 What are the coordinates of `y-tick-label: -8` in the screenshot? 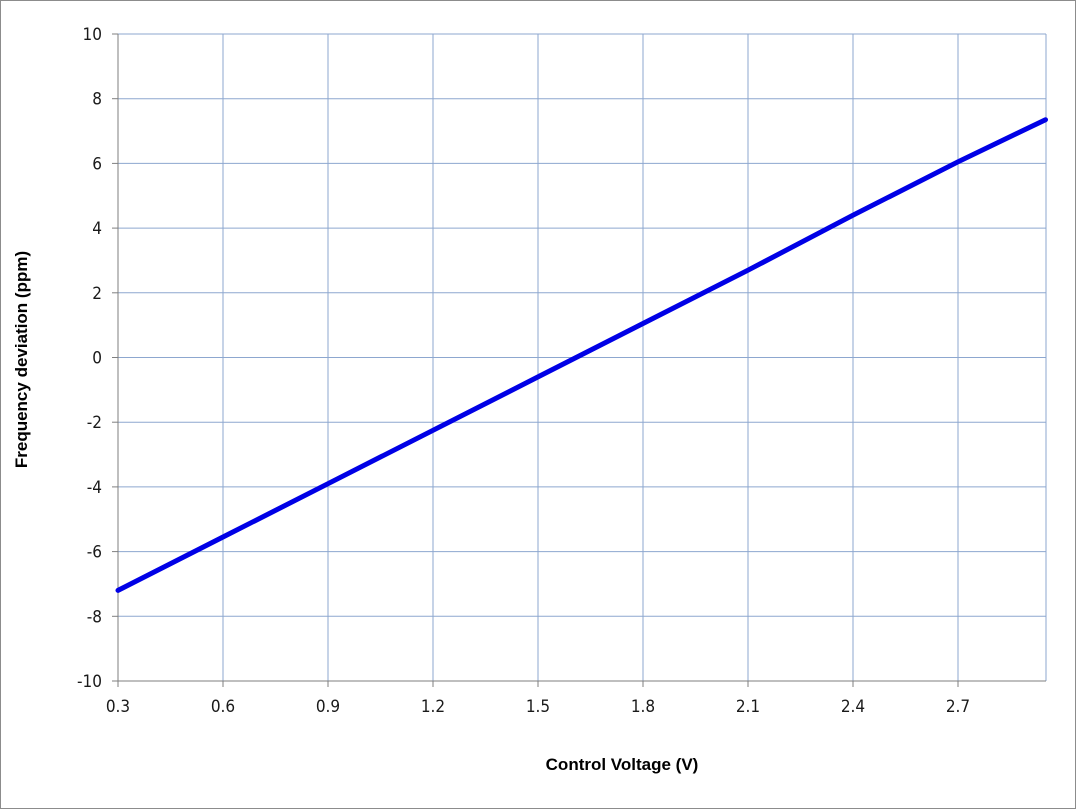 It's located at (94, 617).